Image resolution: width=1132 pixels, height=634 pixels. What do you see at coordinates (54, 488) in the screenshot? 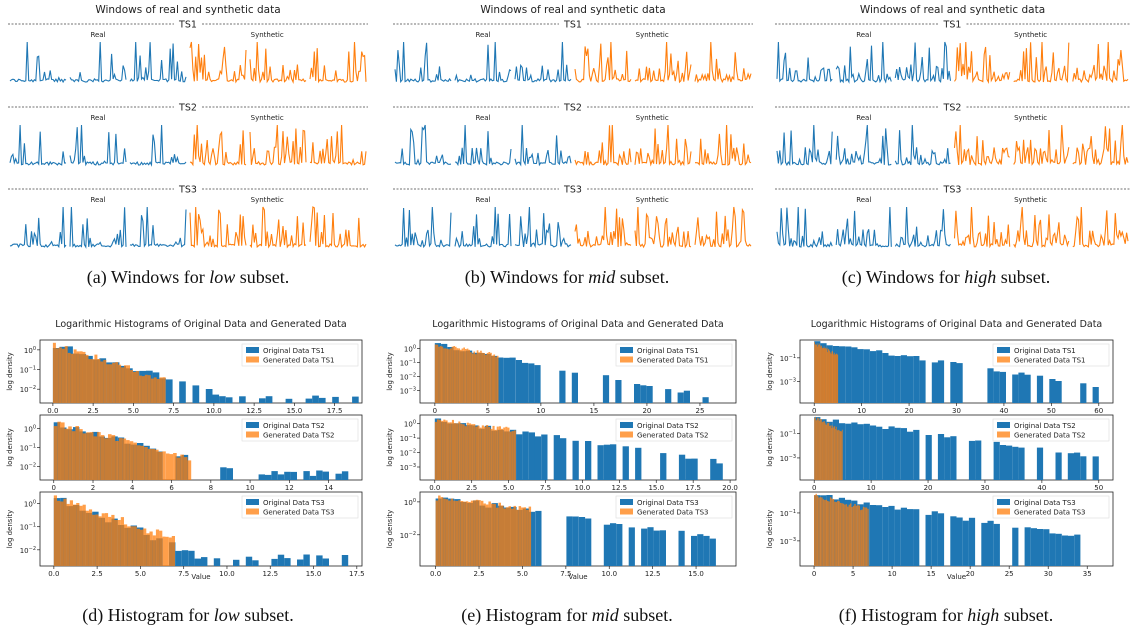
I see `x-tick-label: 0` at bounding box center [54, 488].